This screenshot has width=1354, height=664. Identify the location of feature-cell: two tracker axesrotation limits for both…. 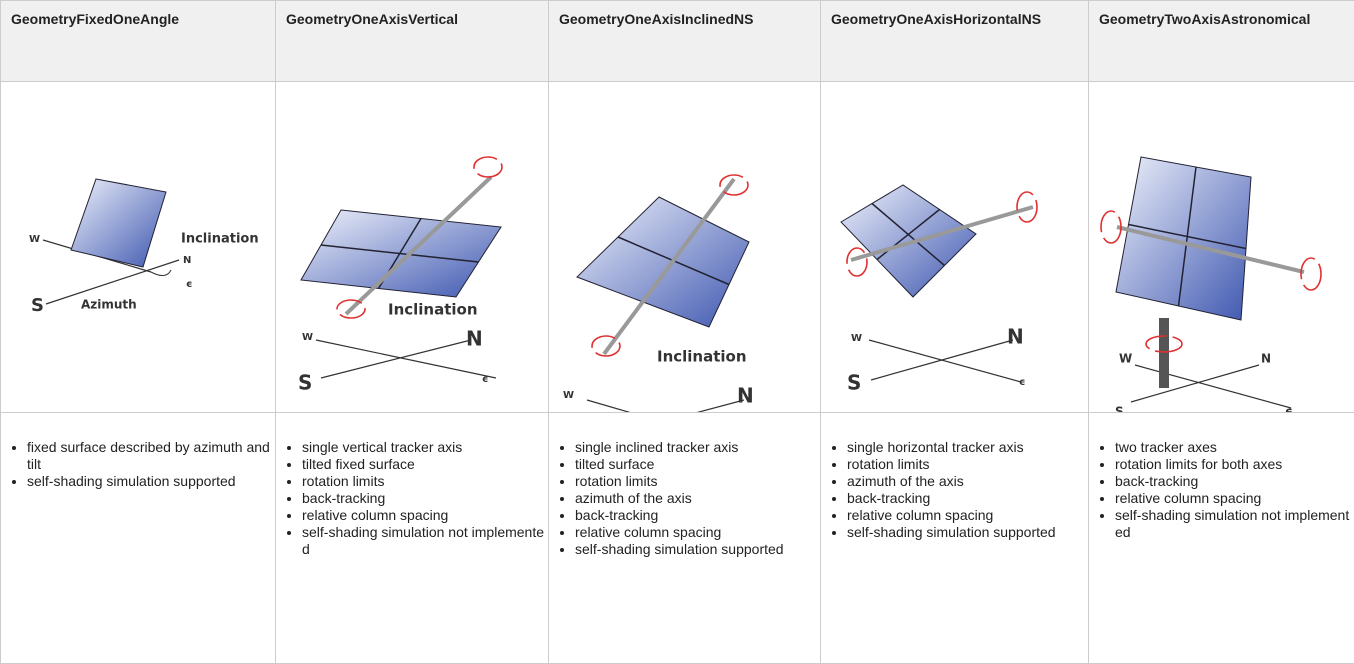
(1221, 538).